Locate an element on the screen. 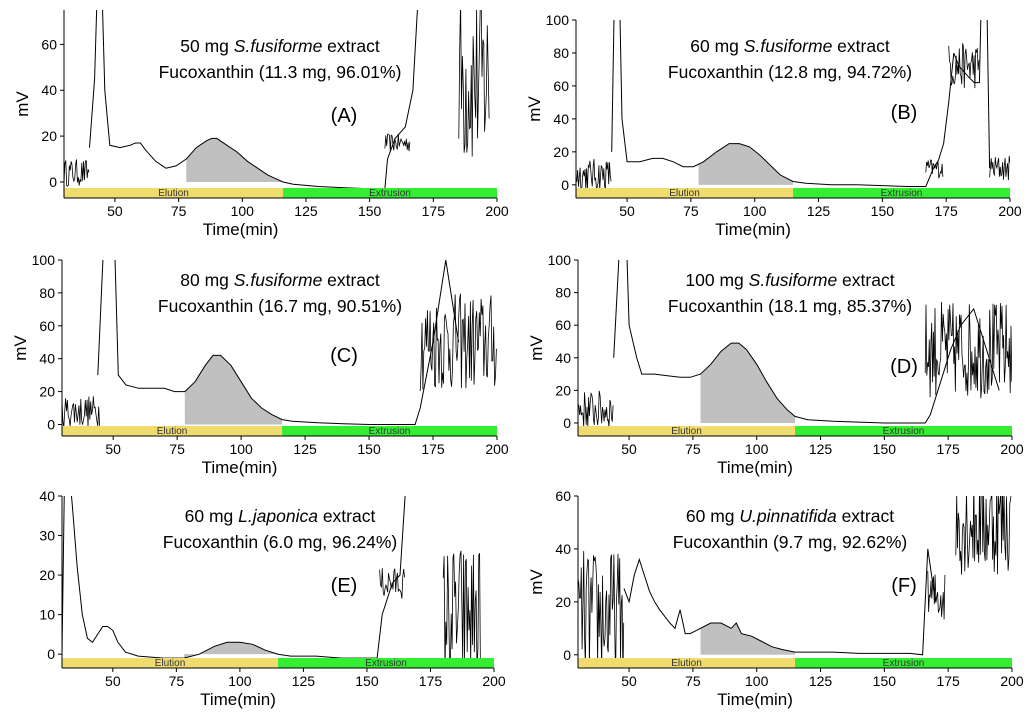 The height and width of the screenshot is (725, 1027). annotation-yield: Fucoxanthin (6.0 mg, 96.24%) is located at coordinates (280, 542).